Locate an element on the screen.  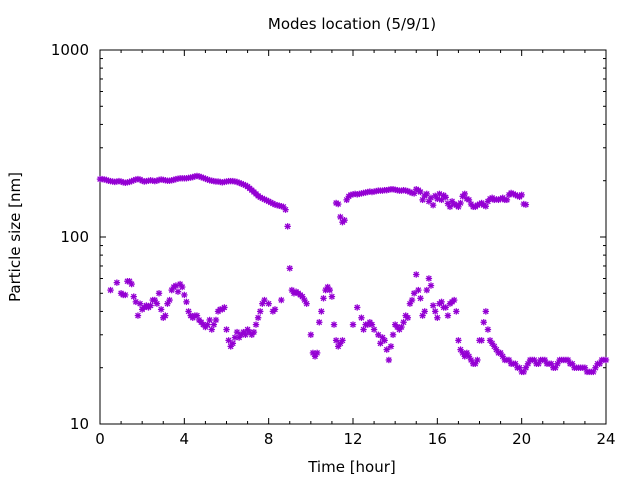
x-tick-labels: 0 4 8 12 16 20 24 is located at coordinates (355, 439).